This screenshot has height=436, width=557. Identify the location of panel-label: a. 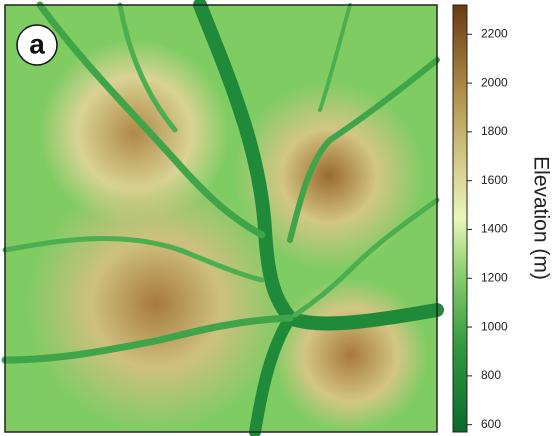
(37, 43).